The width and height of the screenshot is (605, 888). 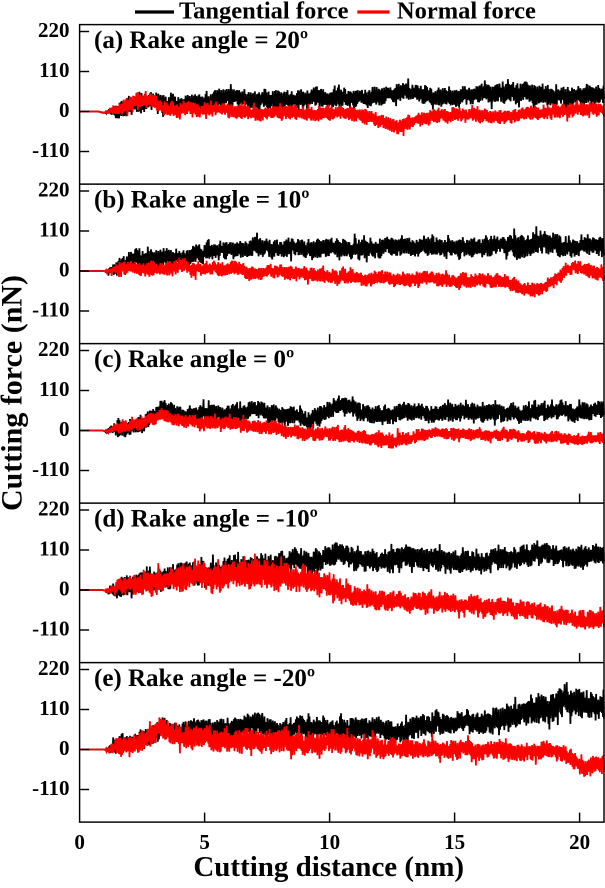 I want to click on svg-text: (d) Rake angle = -10º, so click(x=206, y=518).